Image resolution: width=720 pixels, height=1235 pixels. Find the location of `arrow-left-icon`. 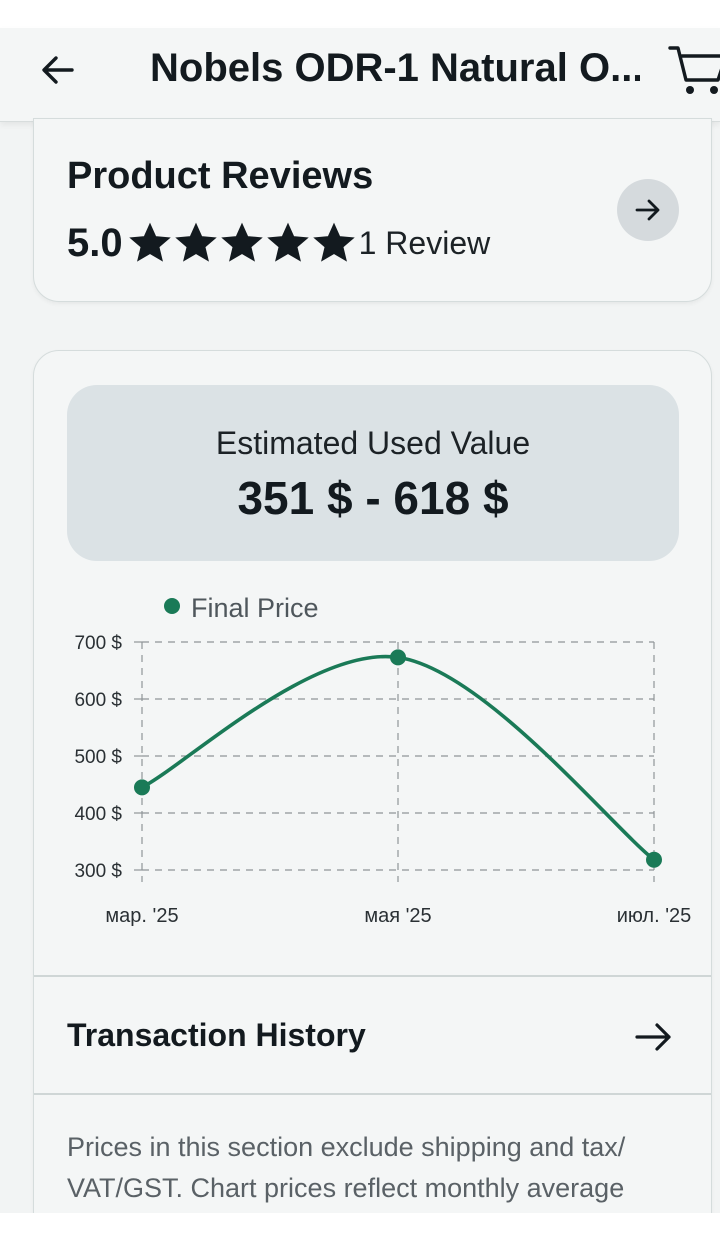

arrow-left-icon is located at coordinates (58, 70).